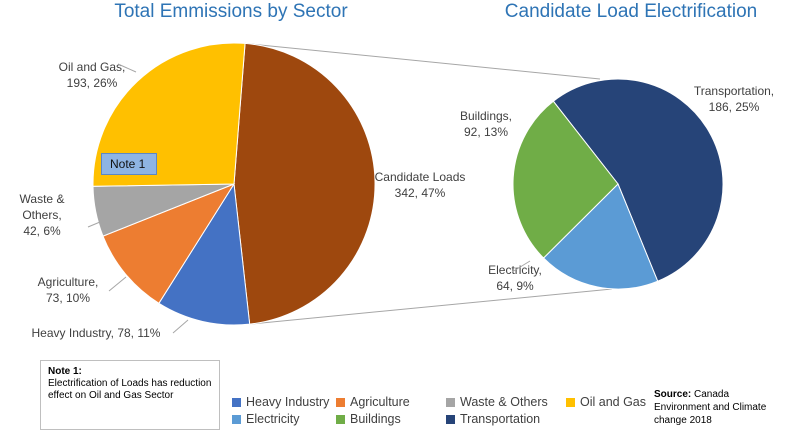 This screenshot has width=791, height=446. What do you see at coordinates (515, 278) in the screenshot?
I see `candidate-load-label-electricity: Electricity,64, 9%` at bounding box center [515, 278].